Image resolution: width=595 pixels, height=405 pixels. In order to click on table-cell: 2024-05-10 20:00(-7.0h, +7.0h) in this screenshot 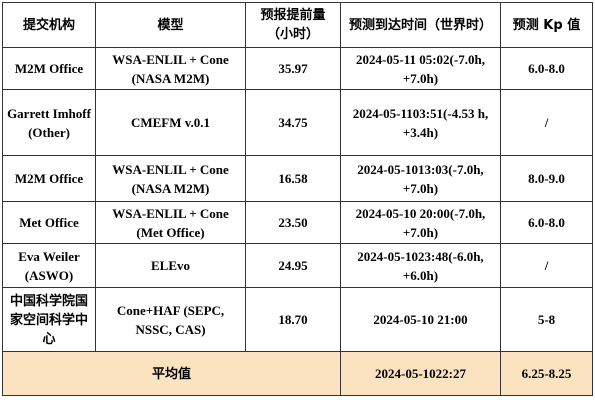, I will do `click(420, 222)`.